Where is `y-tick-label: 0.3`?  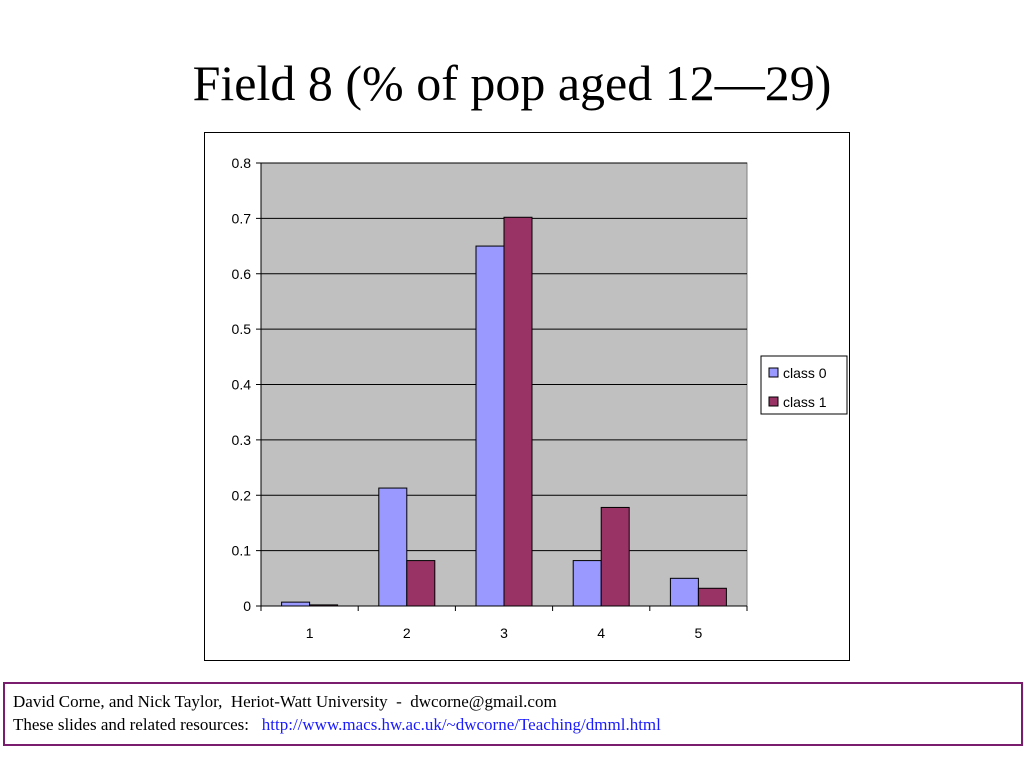
y-tick-label: 0.3 is located at coordinates (242, 440).